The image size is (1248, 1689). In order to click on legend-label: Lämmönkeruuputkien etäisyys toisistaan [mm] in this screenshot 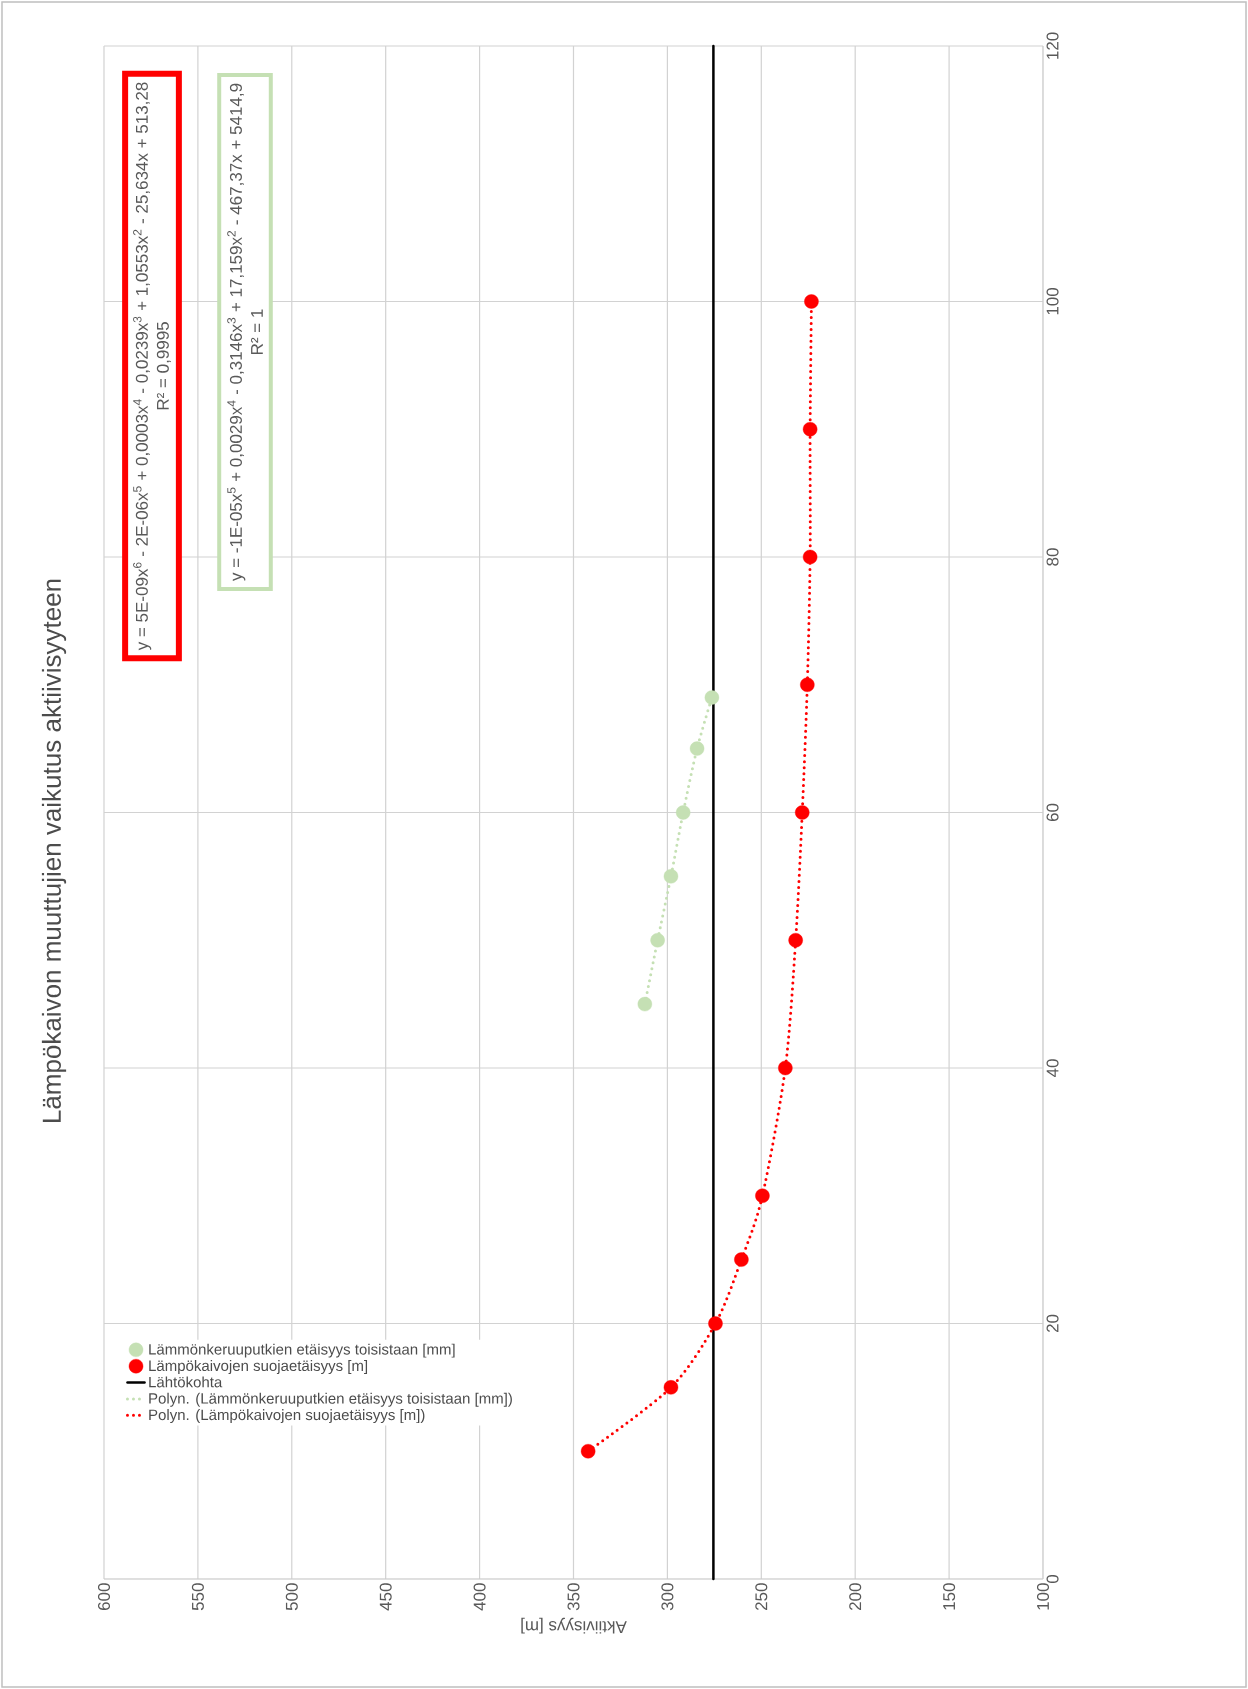, I will do `click(302, 1350)`.